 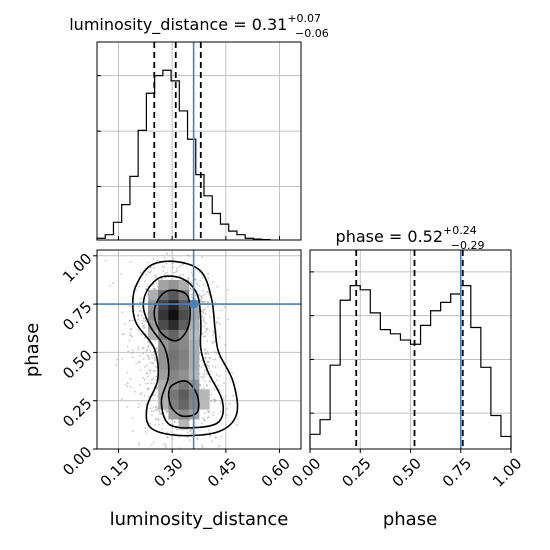 I want to click on phase-title: phase = 0.52+0.24 −0.29, so click(x=410, y=238).